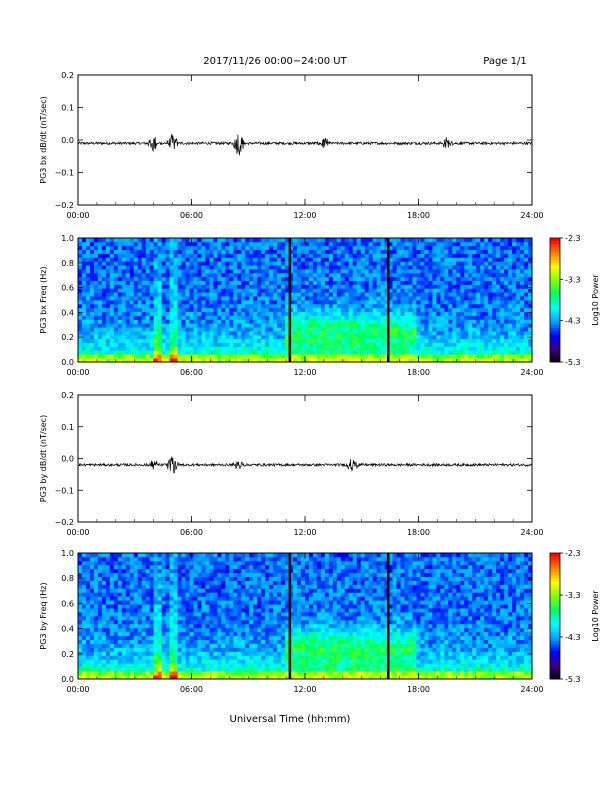 The image size is (612, 792). I want to click on colorbar-step, so click(555, 258).